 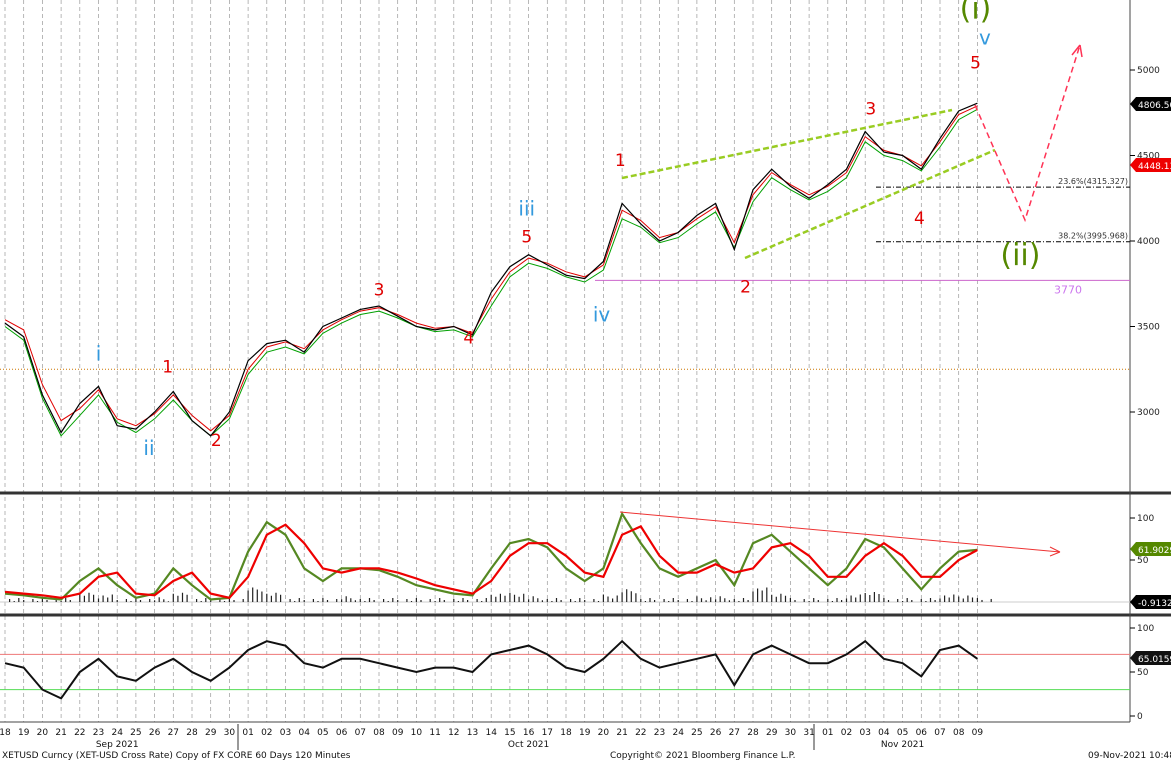 What do you see at coordinates (509, 733) in the screenshot?
I see `x-tick-label: 15` at bounding box center [509, 733].